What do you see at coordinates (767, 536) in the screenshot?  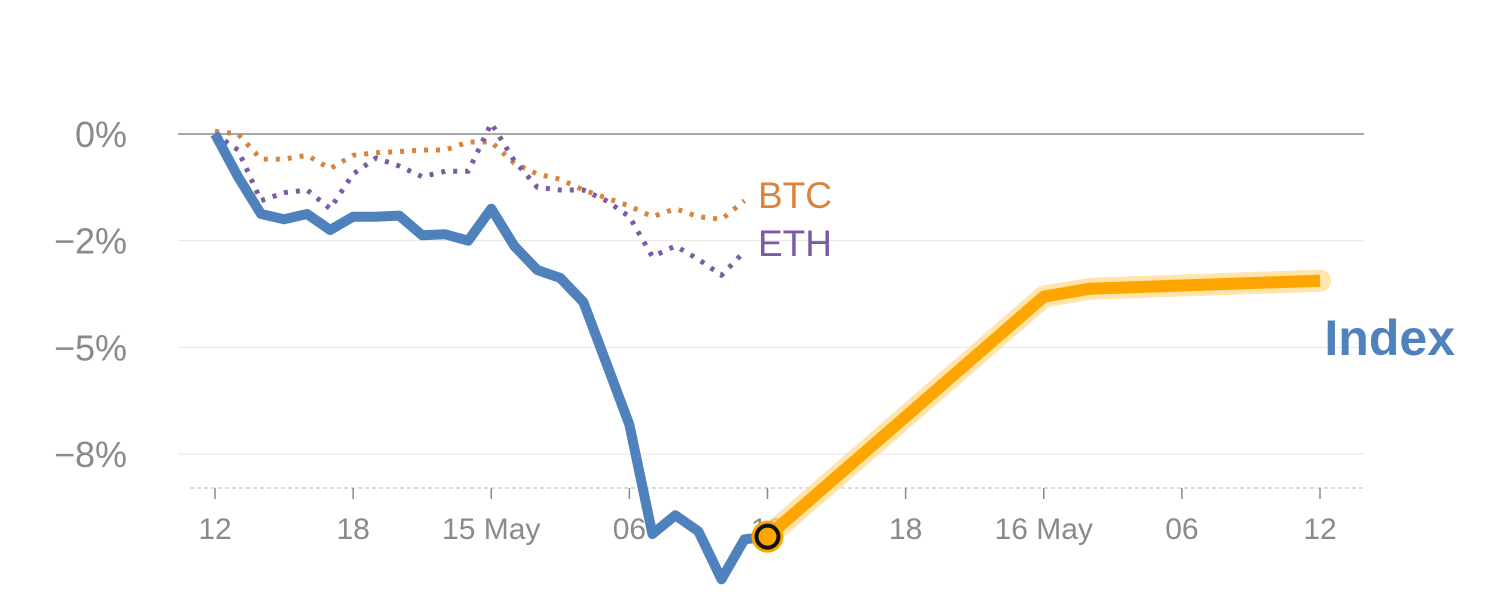 I see `highlight-marker-ring` at bounding box center [767, 536].